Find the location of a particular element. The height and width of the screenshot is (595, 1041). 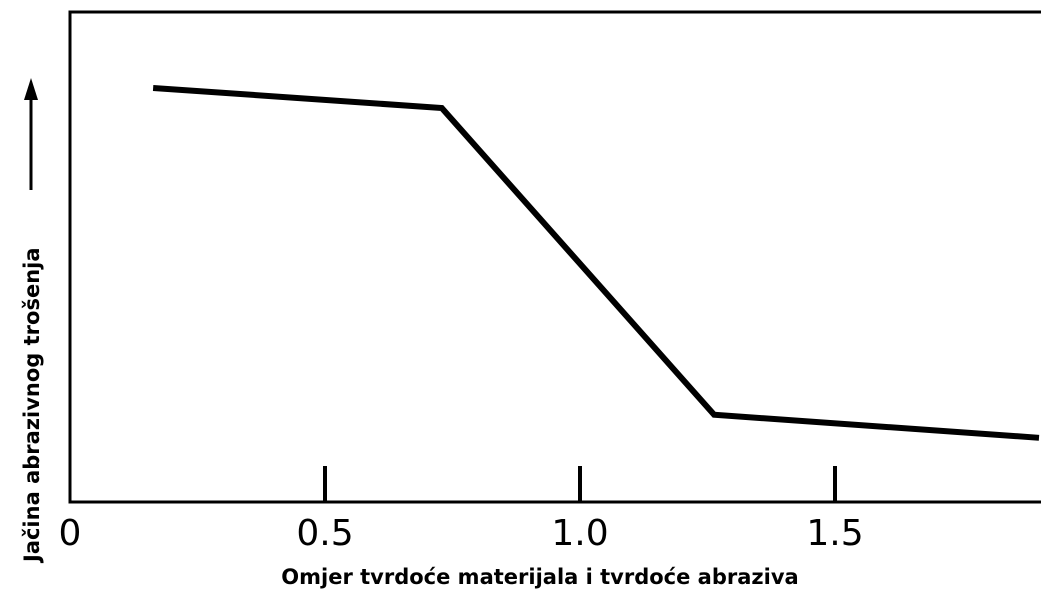

y-axis-title: Jačina abrazivnog trošenja is located at coordinates (32, 405).